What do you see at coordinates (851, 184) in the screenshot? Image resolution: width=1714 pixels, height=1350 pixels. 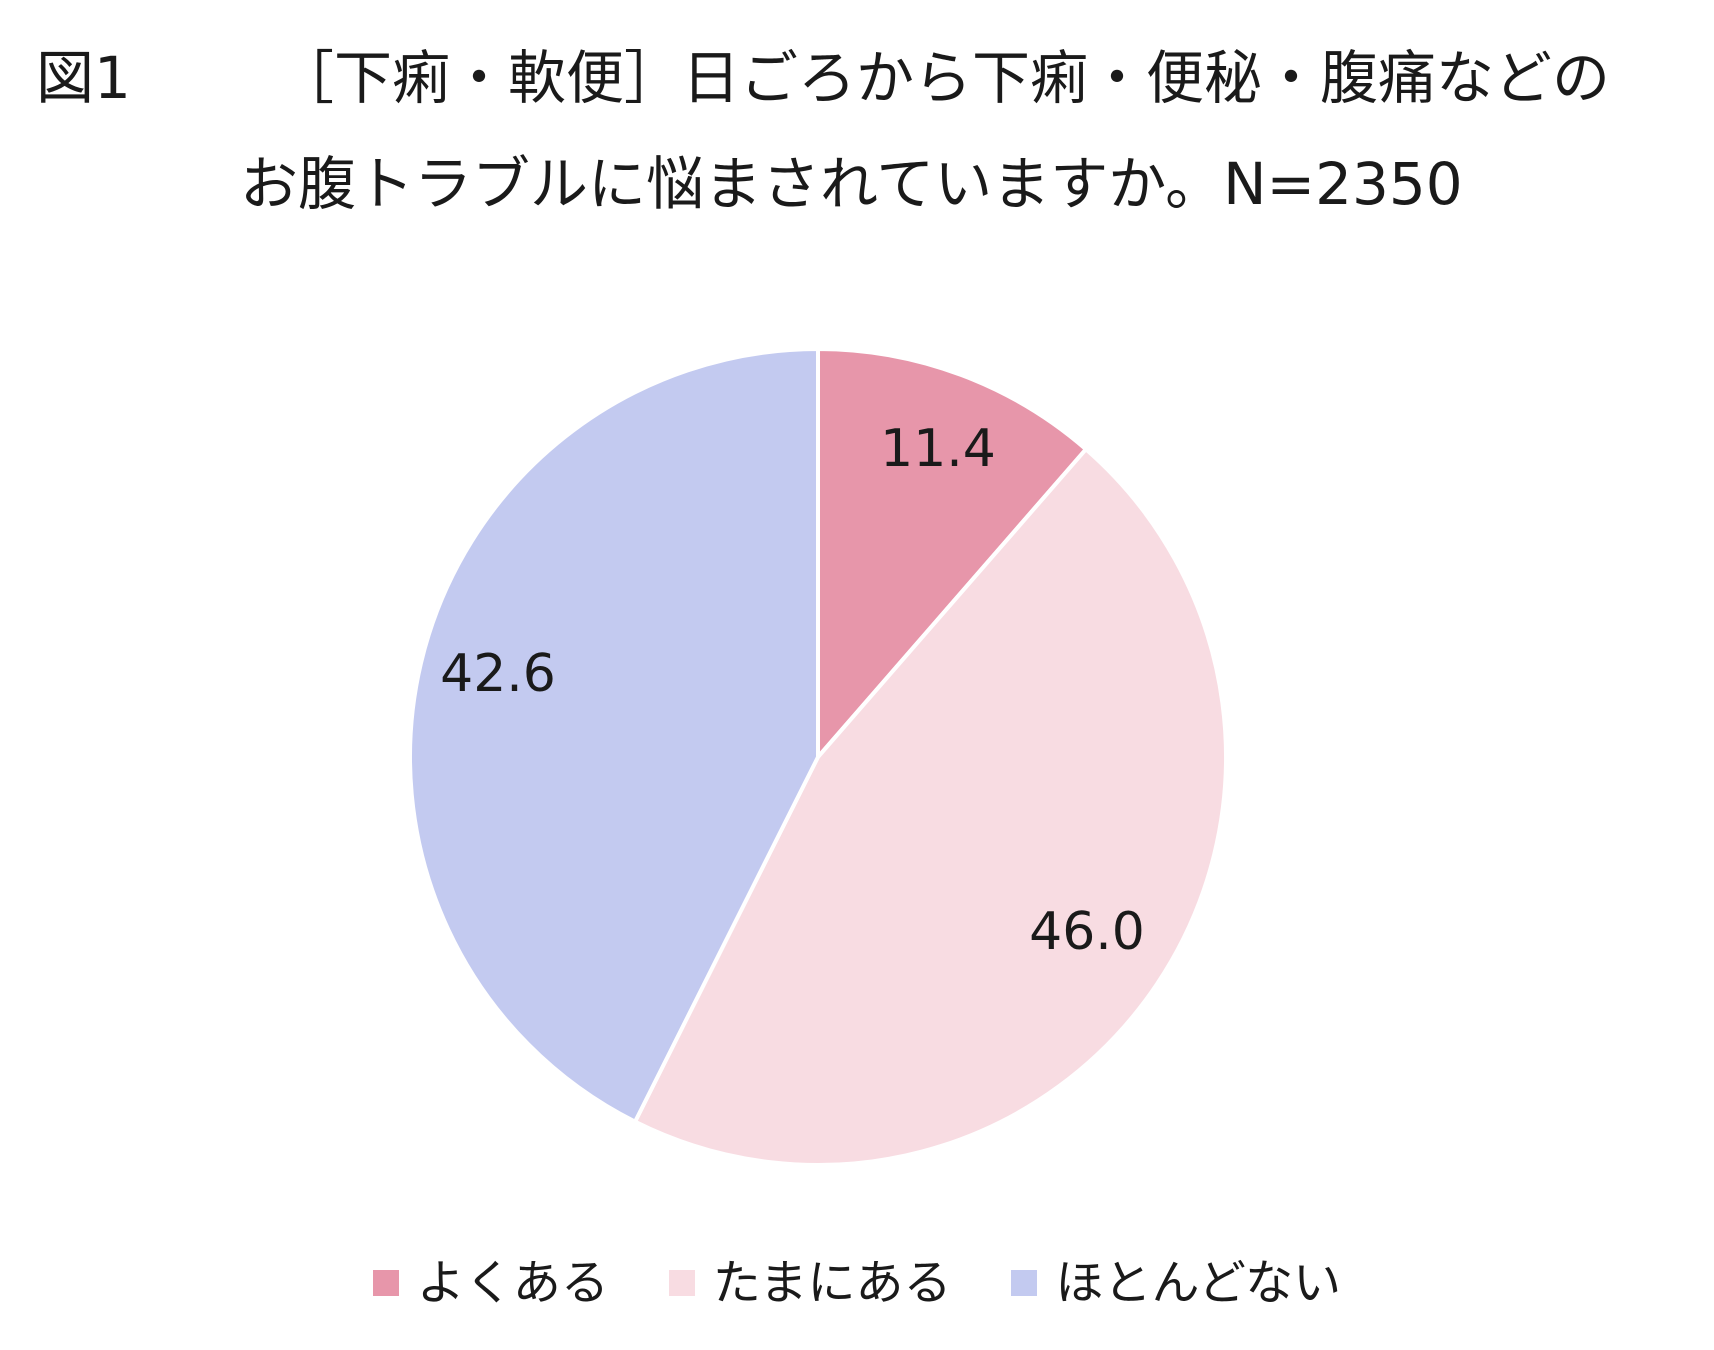 I see `title-line-2: お腹トラブルに悩まされていますか。N=2350` at bounding box center [851, 184].